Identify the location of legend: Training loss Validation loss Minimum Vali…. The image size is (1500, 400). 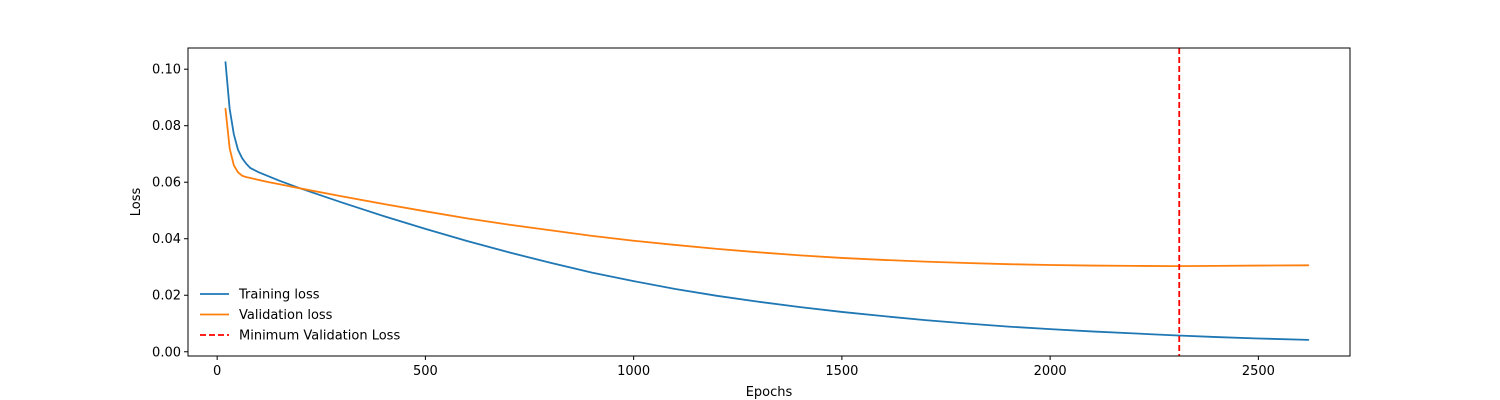
(300, 316).